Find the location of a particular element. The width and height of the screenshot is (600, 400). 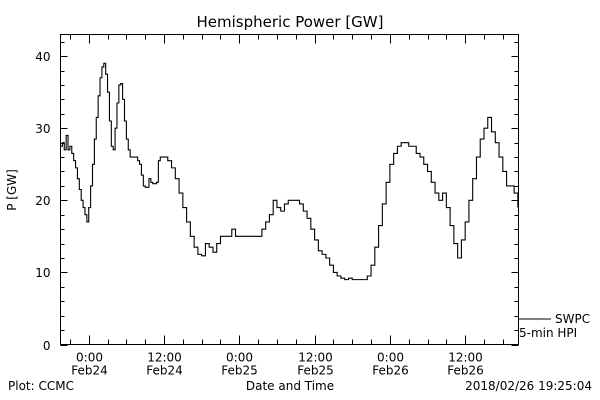

y-tick-label: 20 is located at coordinates (42, 201).